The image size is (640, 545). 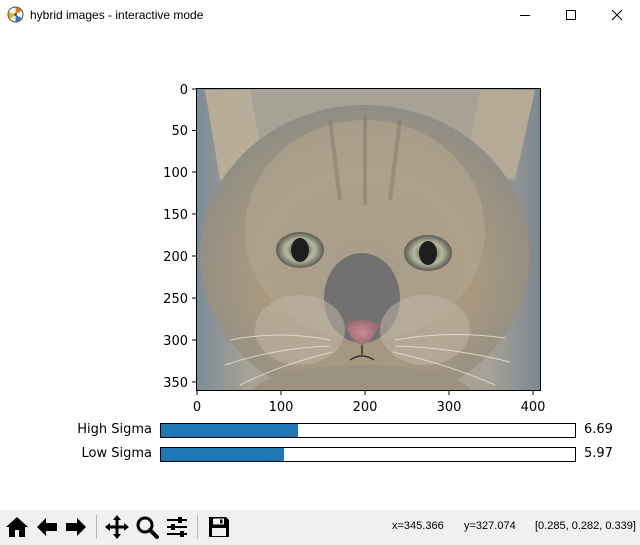 I want to click on low-sigma-value: 5.97, so click(x=598, y=453).